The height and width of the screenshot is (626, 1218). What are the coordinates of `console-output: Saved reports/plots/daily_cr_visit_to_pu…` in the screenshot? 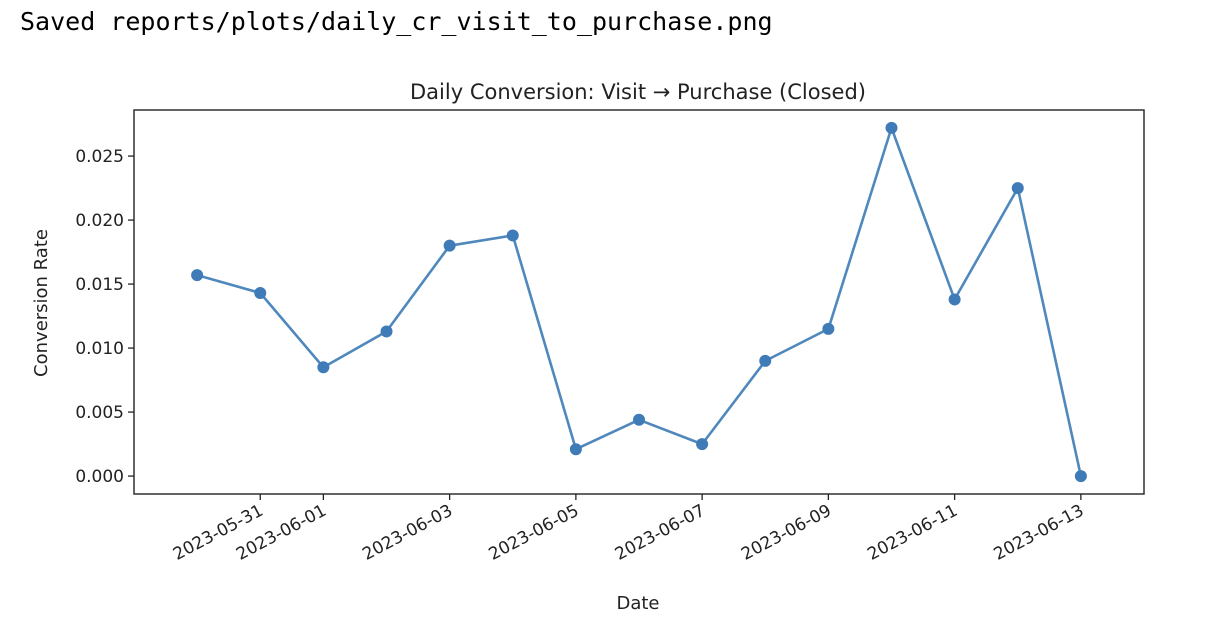 It's located at (396, 21).